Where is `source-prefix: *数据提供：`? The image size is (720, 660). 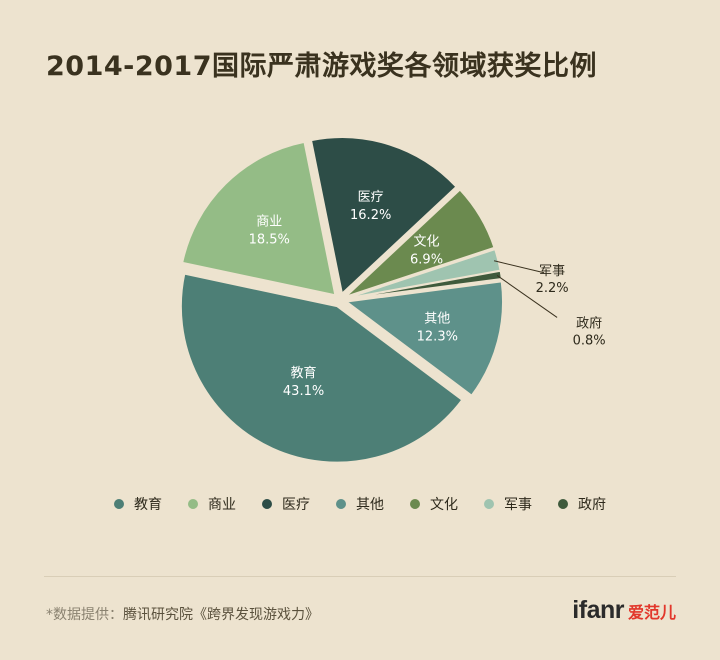
source-prefix: *数据提供： is located at coordinates (84, 615).